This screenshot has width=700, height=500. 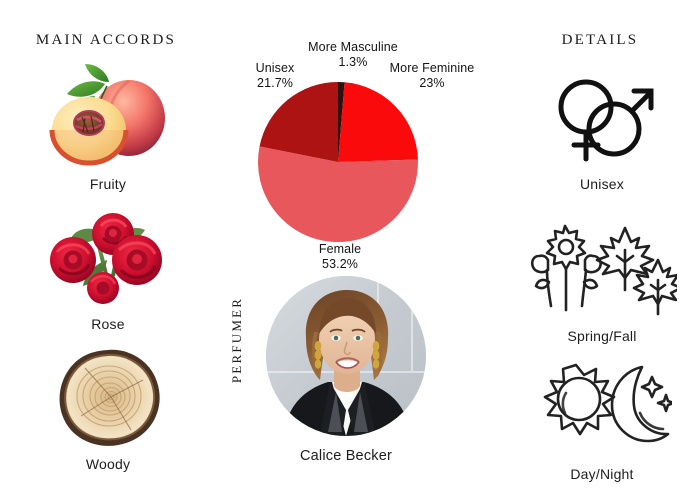 I want to click on pie-label-name: More Feminine, so click(x=432, y=68).